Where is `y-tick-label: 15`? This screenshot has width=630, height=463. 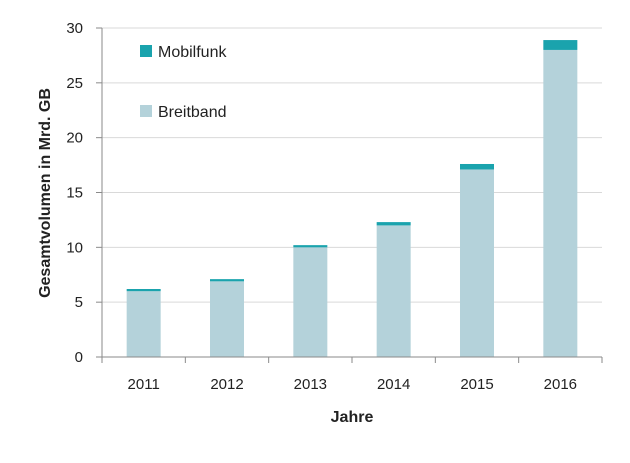 y-tick-label: 15 is located at coordinates (74, 193).